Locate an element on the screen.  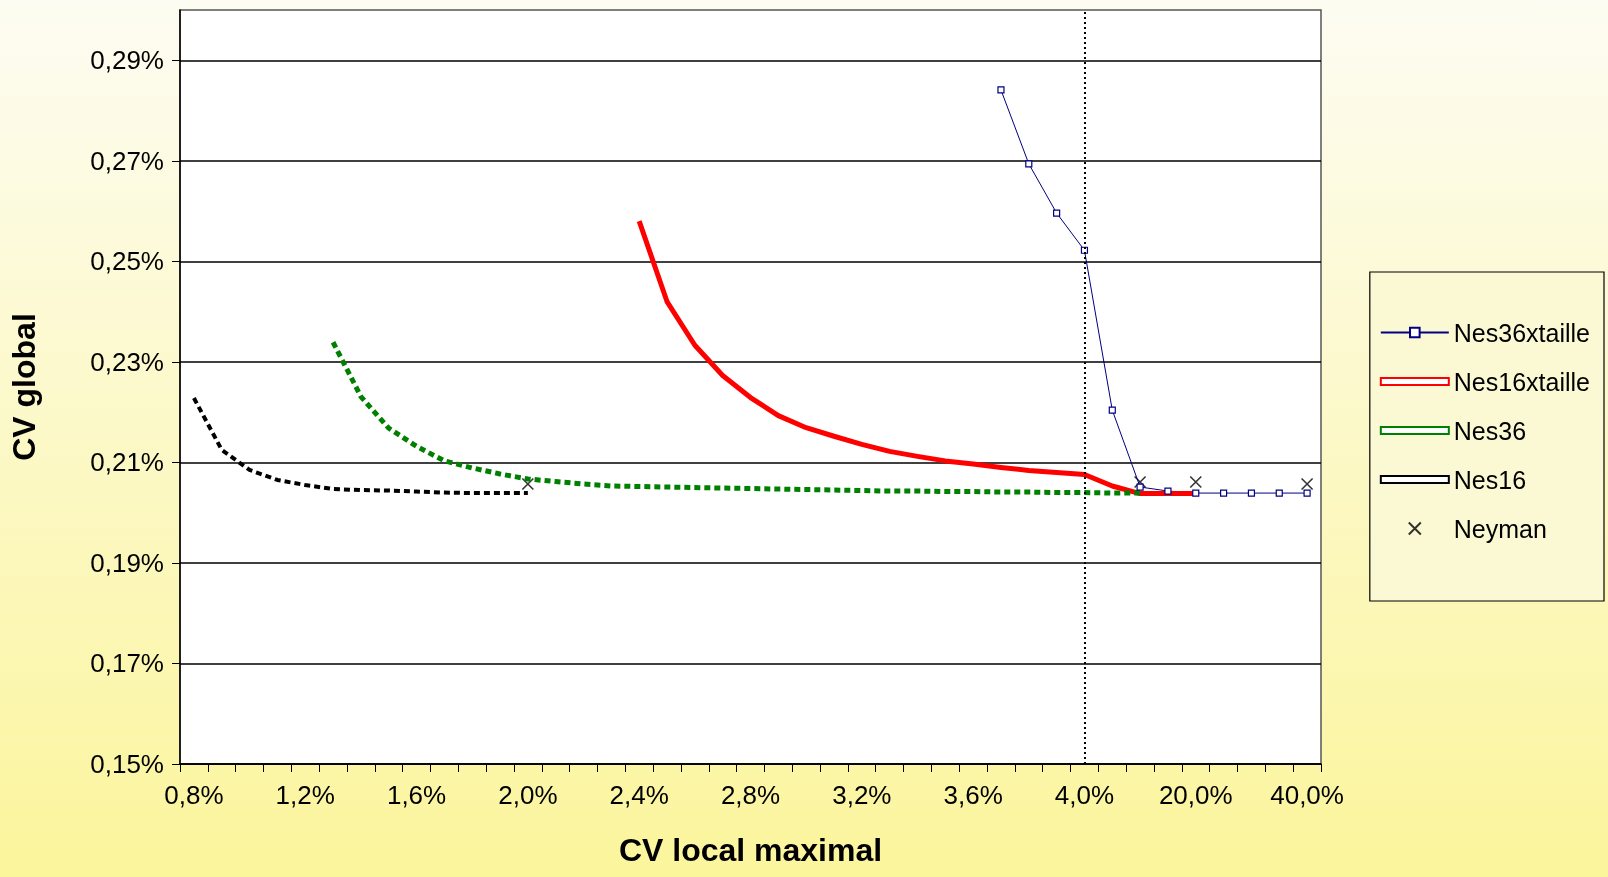
legend-label: Nes16 is located at coordinates (1490, 479).